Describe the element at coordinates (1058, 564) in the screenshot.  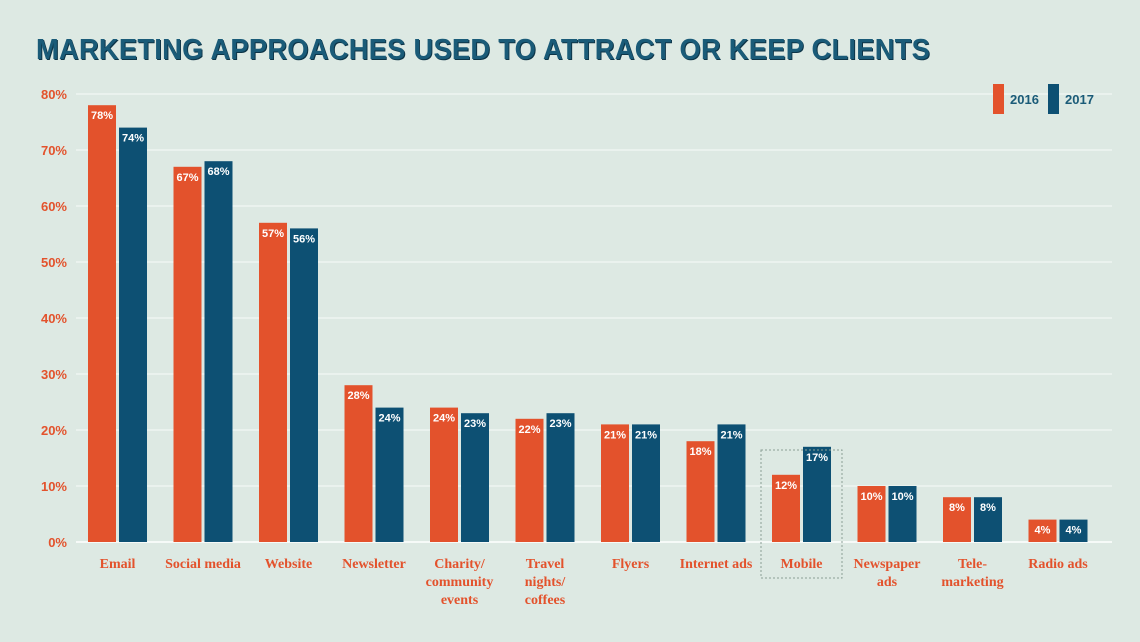
I see `x-category-label: Radio ads` at that location.